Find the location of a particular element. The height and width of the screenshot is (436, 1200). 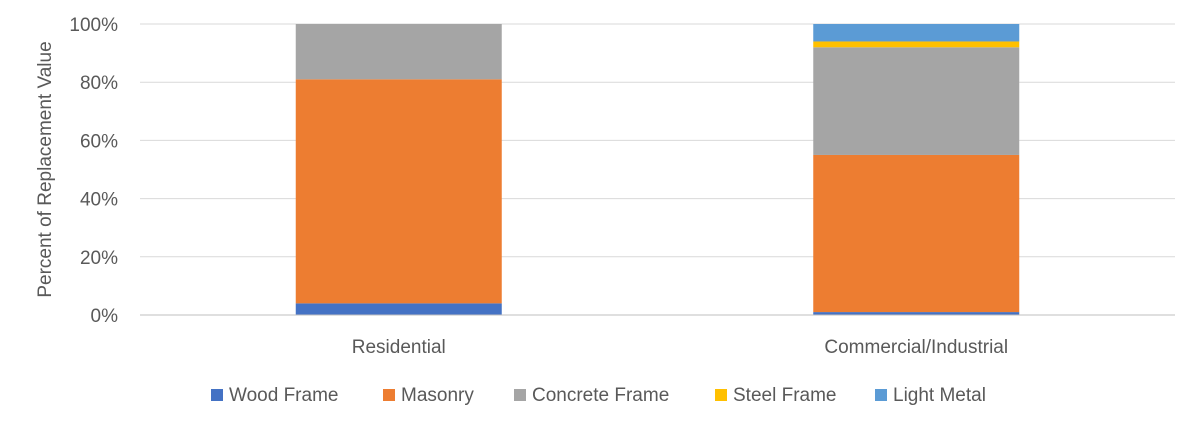

x-category-label: Commercial/Industrial is located at coordinates (916, 347).